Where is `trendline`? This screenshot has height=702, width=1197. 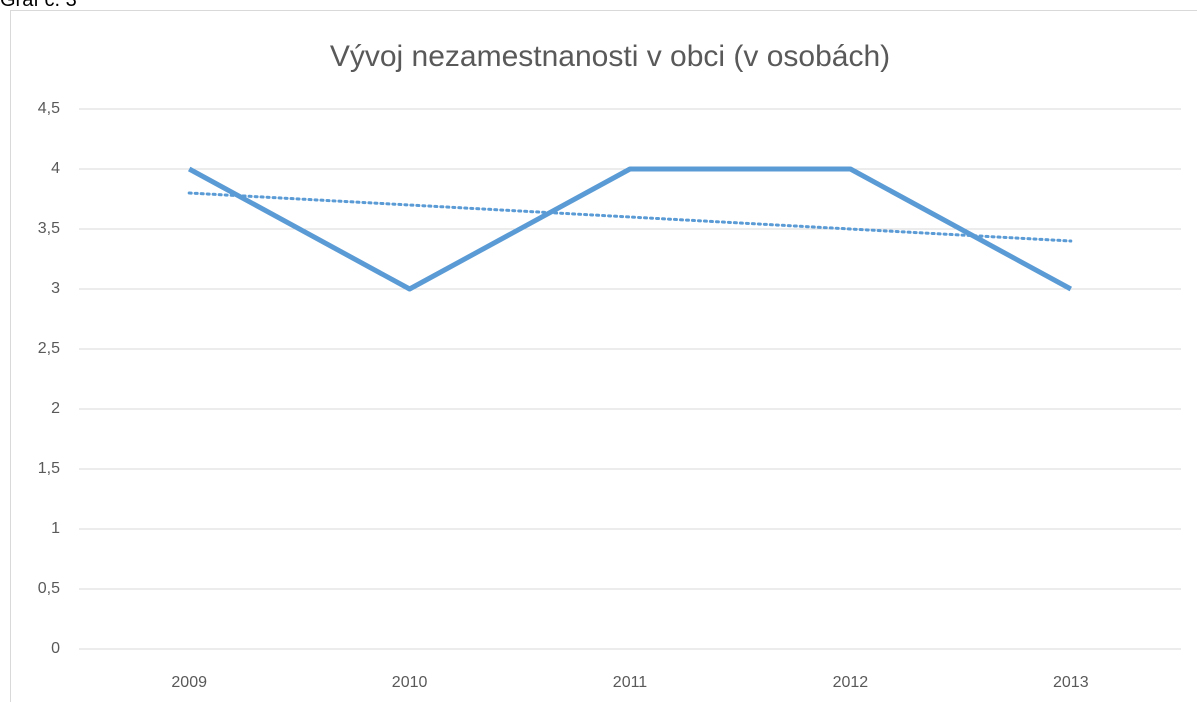 trendline is located at coordinates (630, 217).